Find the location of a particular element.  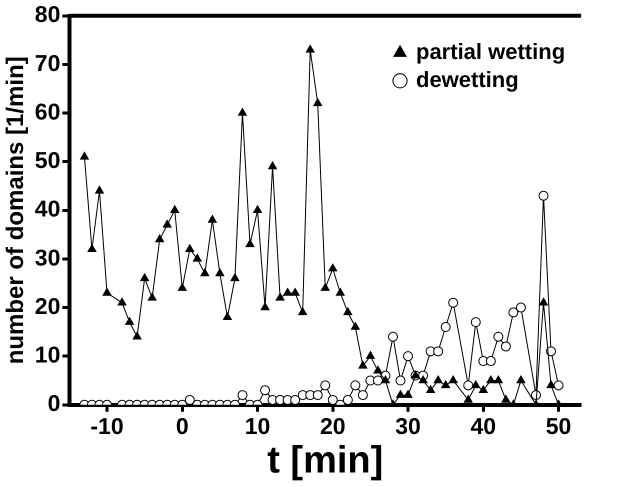

y-tick-label: 60 is located at coordinates (47, 111).